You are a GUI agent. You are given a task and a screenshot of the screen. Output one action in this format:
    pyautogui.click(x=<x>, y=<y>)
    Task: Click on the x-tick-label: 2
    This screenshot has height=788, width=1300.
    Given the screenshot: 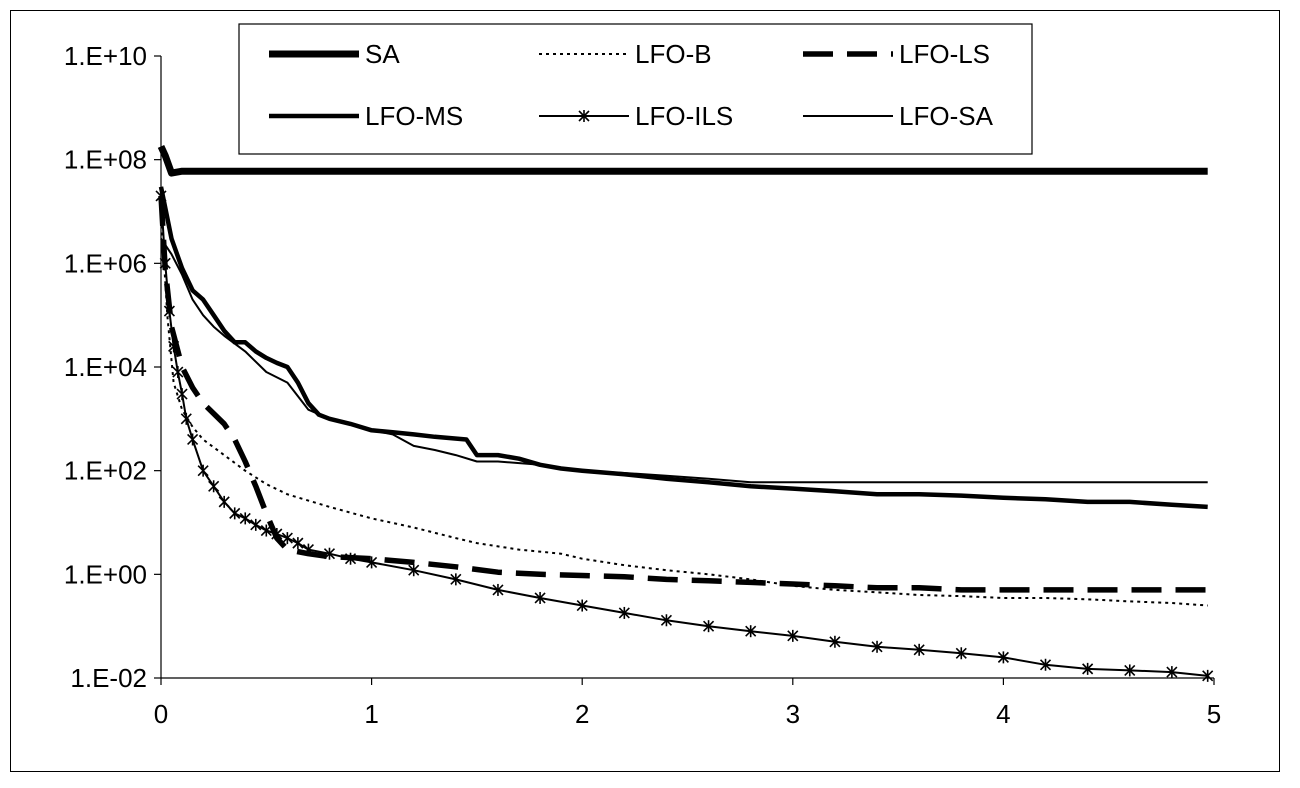 What is the action you would take?
    pyautogui.click(x=582, y=714)
    